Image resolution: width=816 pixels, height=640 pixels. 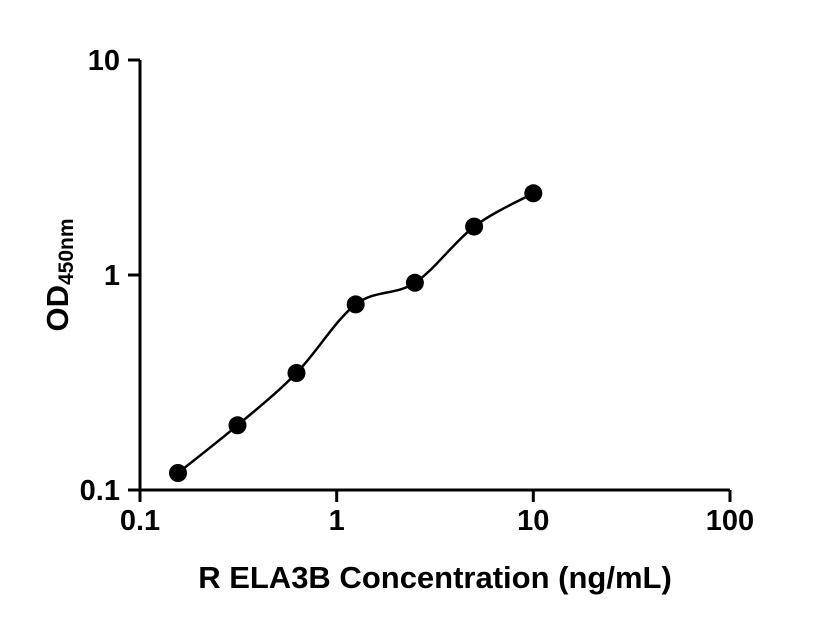 I want to click on x-tick-label: 10, so click(x=533, y=521).